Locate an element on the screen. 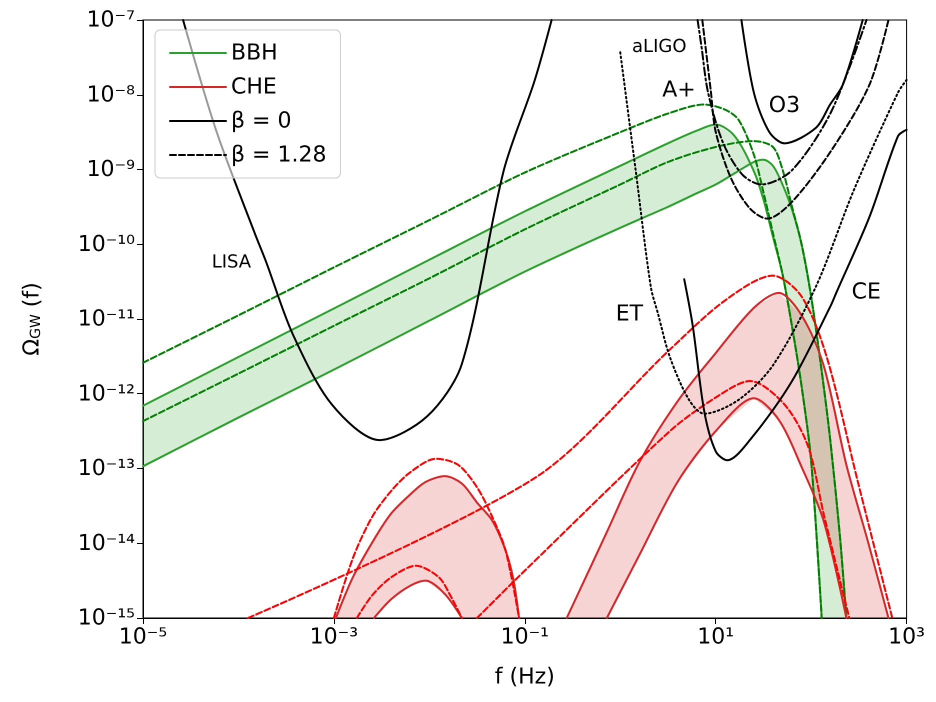 This screenshot has width=936, height=702. legend-label: β = 1.28 is located at coordinates (278, 155).